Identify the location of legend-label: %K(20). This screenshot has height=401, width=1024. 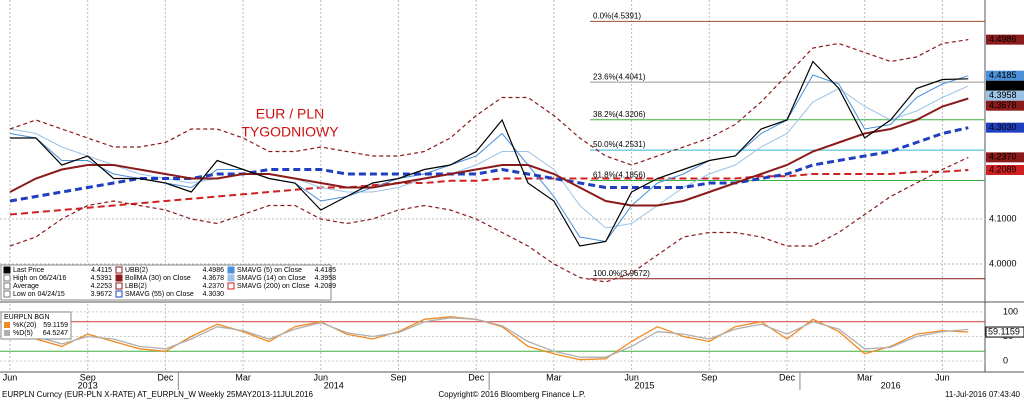
(24, 325).